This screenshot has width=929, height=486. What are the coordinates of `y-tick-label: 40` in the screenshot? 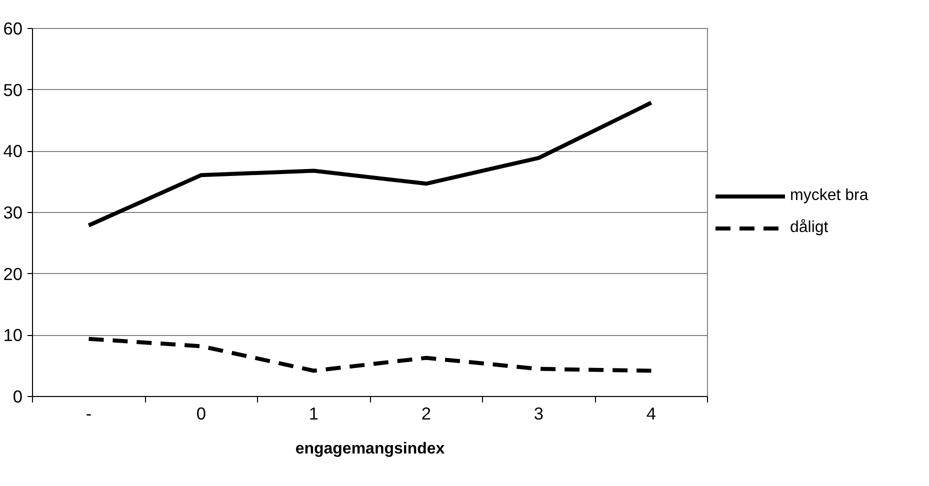 It's located at (13, 151).